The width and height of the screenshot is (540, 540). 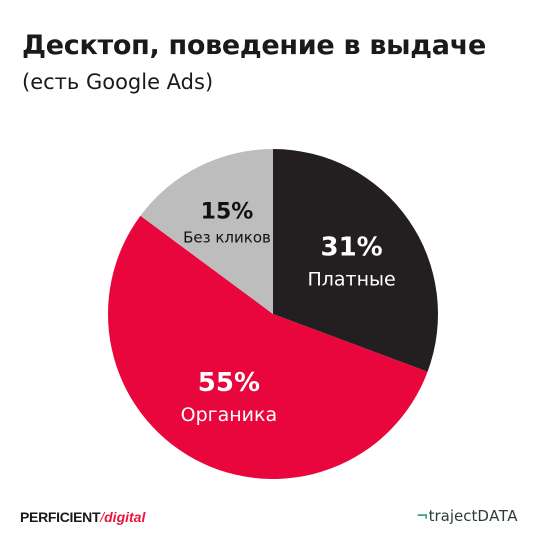 I want to click on slice-value-label-2: 55%, so click(x=229, y=383).